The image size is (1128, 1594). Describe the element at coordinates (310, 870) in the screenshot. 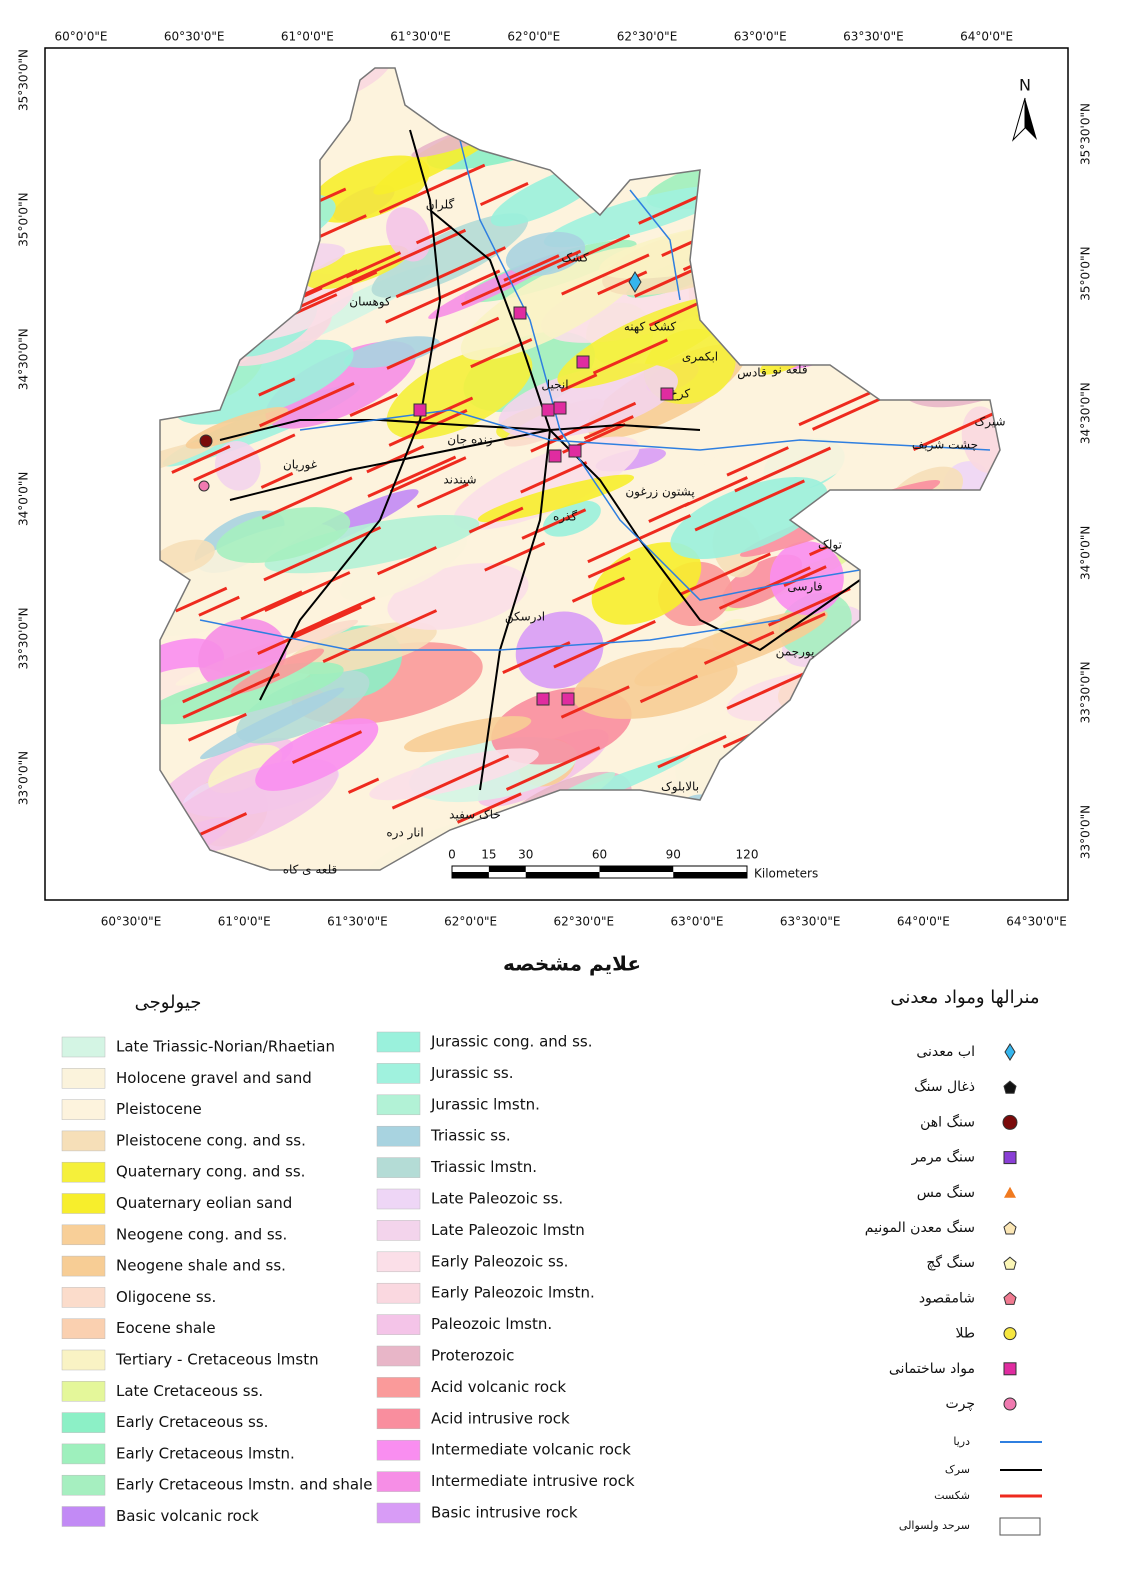

I see `place-label: قلعه ی کاه` at that location.